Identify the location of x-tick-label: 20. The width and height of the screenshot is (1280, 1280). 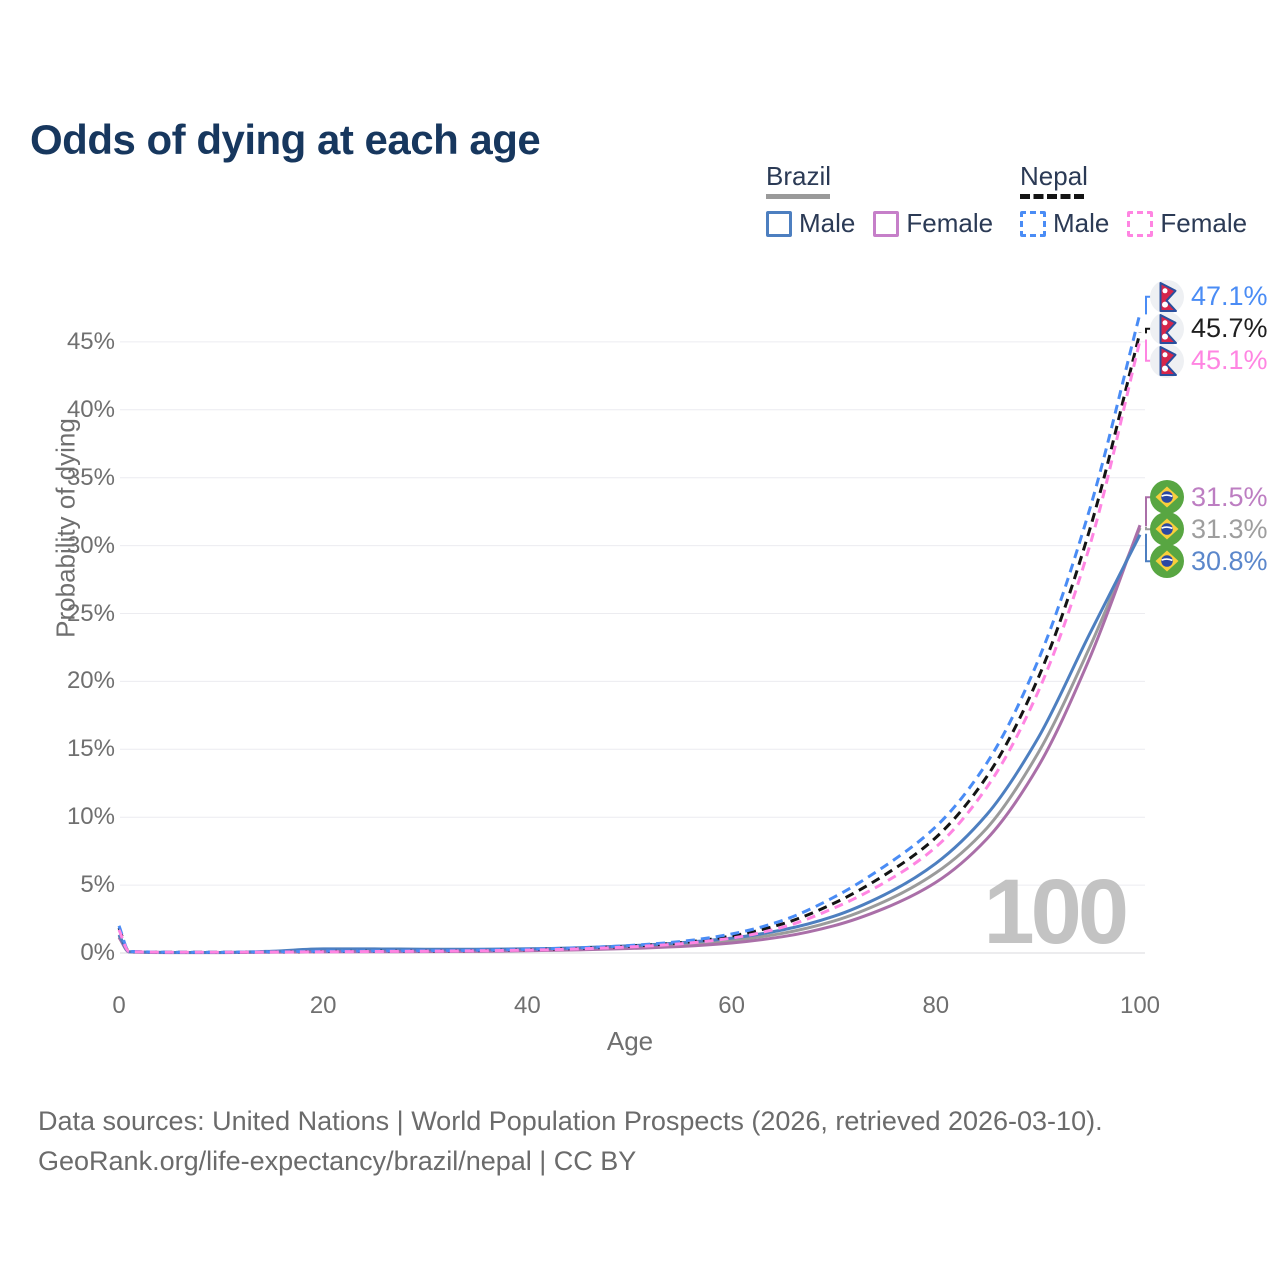
(323, 1005).